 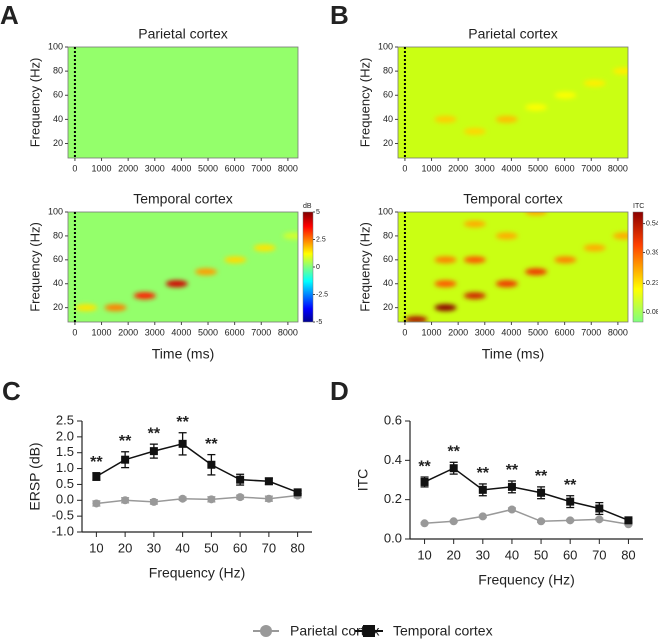 I want to click on y-axis-label: ITC, so click(x=363, y=480).